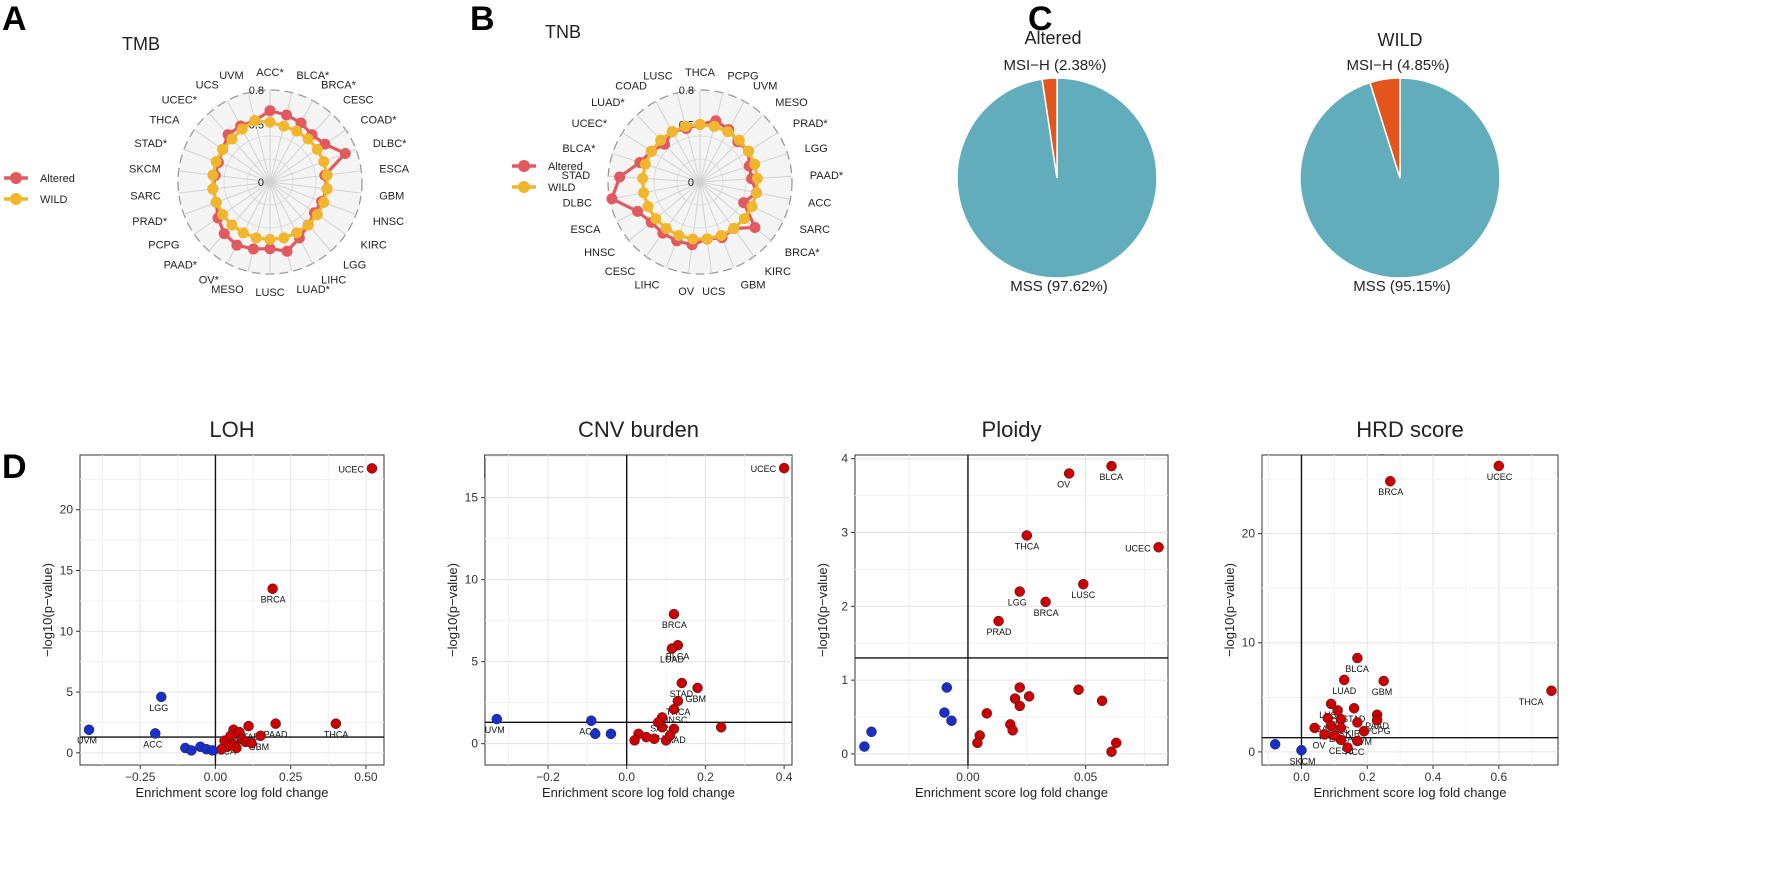  I want to click on x-tick-label: 0.25, so click(291, 777).